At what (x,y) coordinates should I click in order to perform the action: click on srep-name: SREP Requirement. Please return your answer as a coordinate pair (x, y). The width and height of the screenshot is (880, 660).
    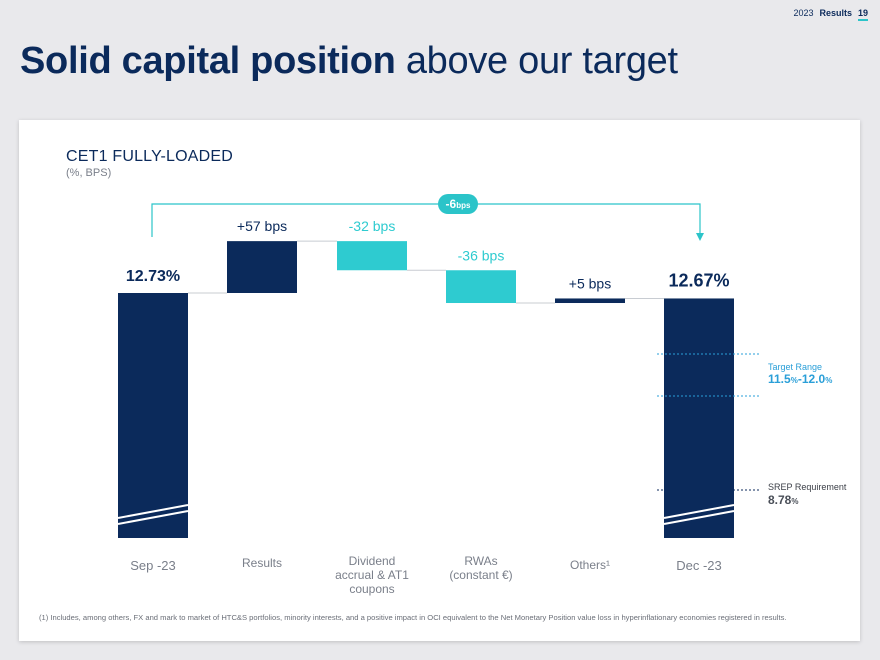
    Looking at the image, I should click on (807, 487).